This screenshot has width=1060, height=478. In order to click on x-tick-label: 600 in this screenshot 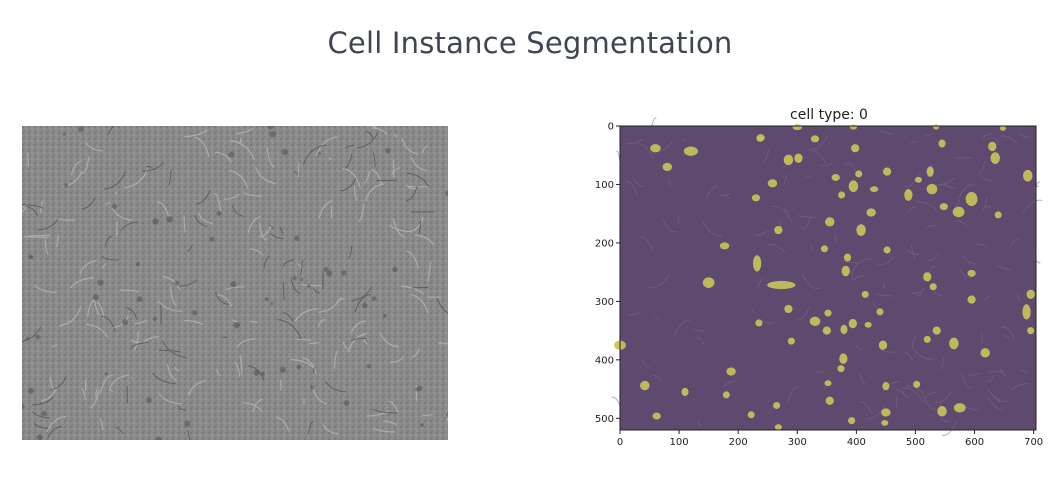, I will do `click(974, 442)`.